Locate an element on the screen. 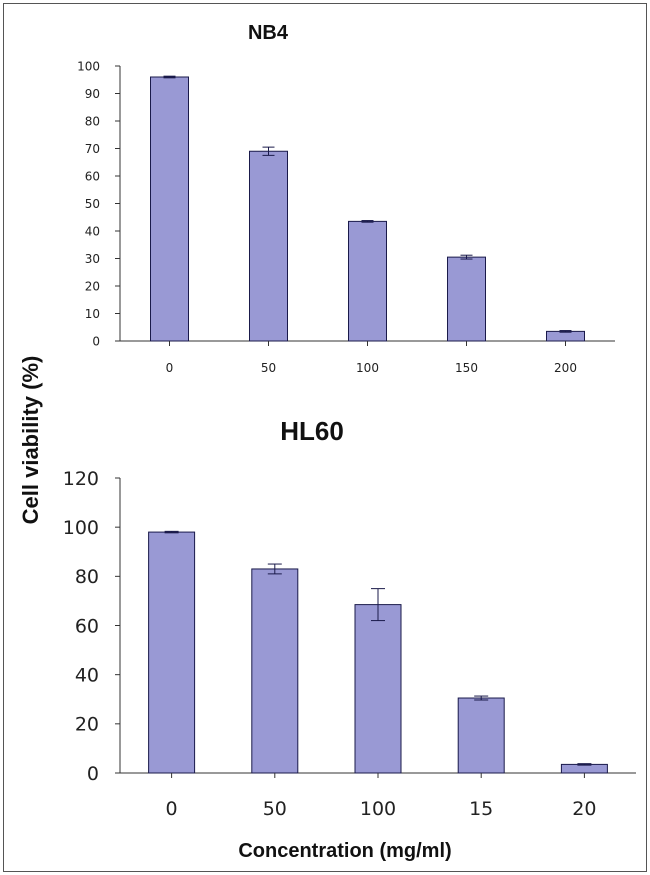 The height and width of the screenshot is (875, 650). y-tick-label-hl60: 0 is located at coordinates (93, 774).